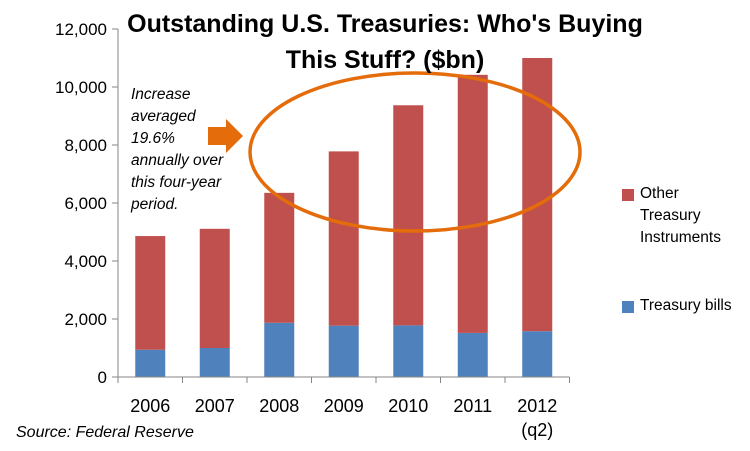 The height and width of the screenshot is (451, 750). Describe the element at coordinates (472, 203) in the screenshot. I see `bar-segment-other-instruments-2011` at that location.